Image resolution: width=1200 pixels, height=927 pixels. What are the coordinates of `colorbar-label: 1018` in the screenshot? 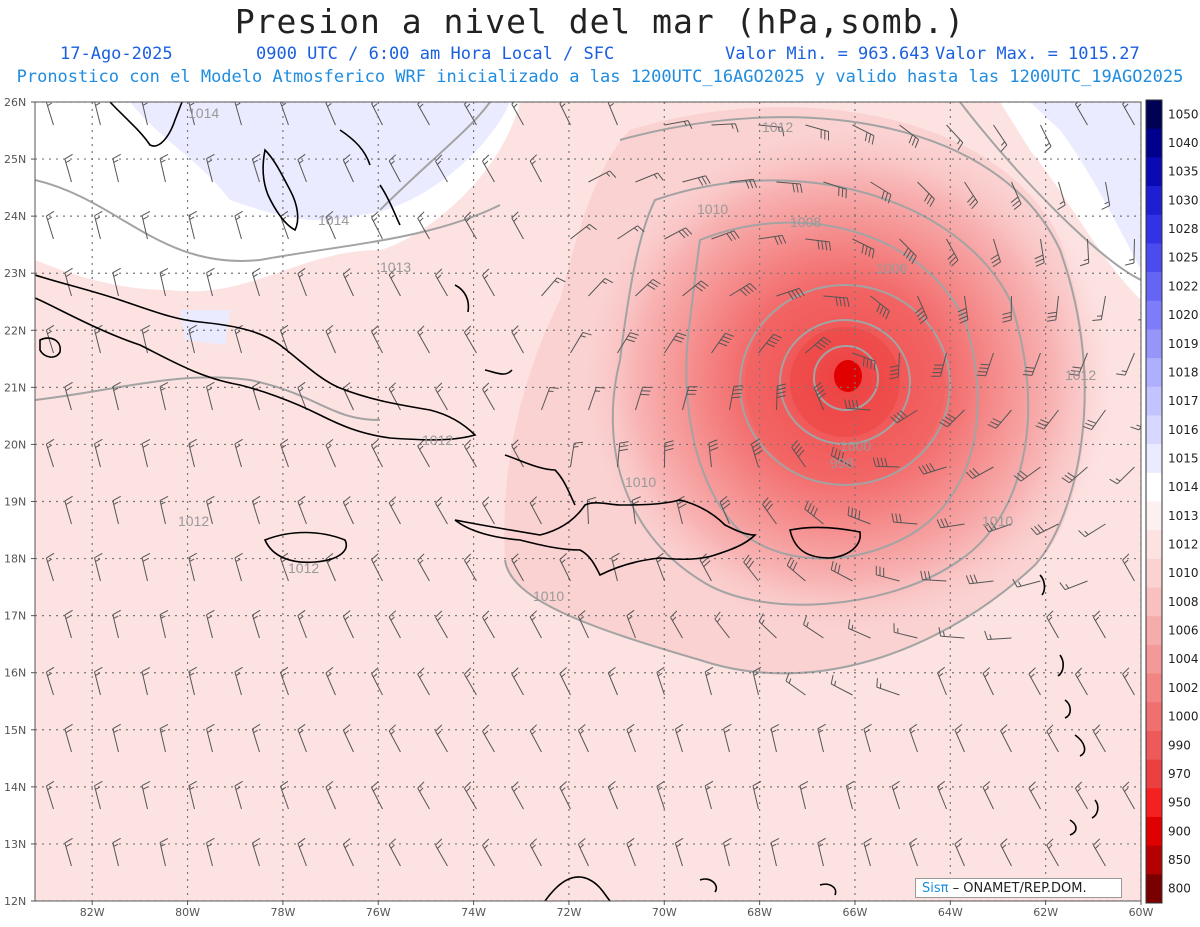 It's located at (1183, 372).